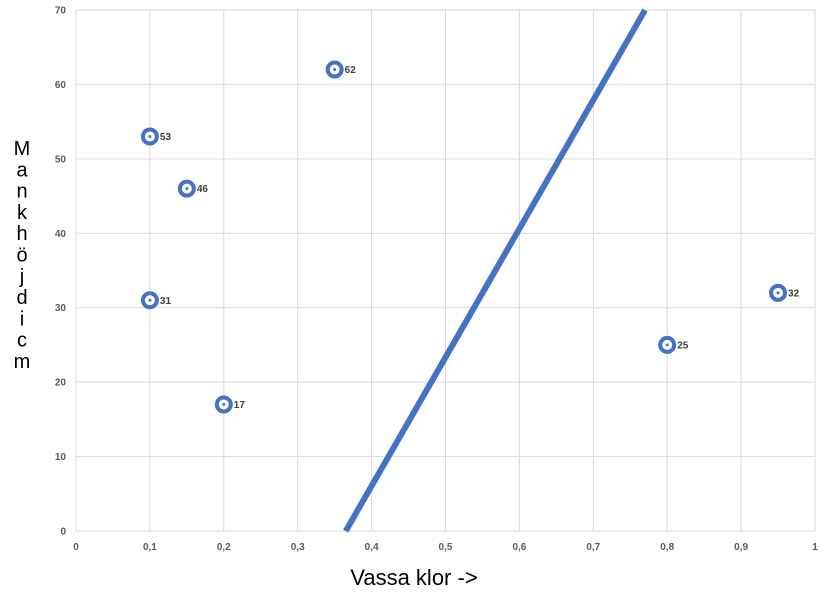 This screenshot has height=606, width=826. Describe the element at coordinates (21, 234) in the screenshot. I see `y-axis-label-char: h` at that location.